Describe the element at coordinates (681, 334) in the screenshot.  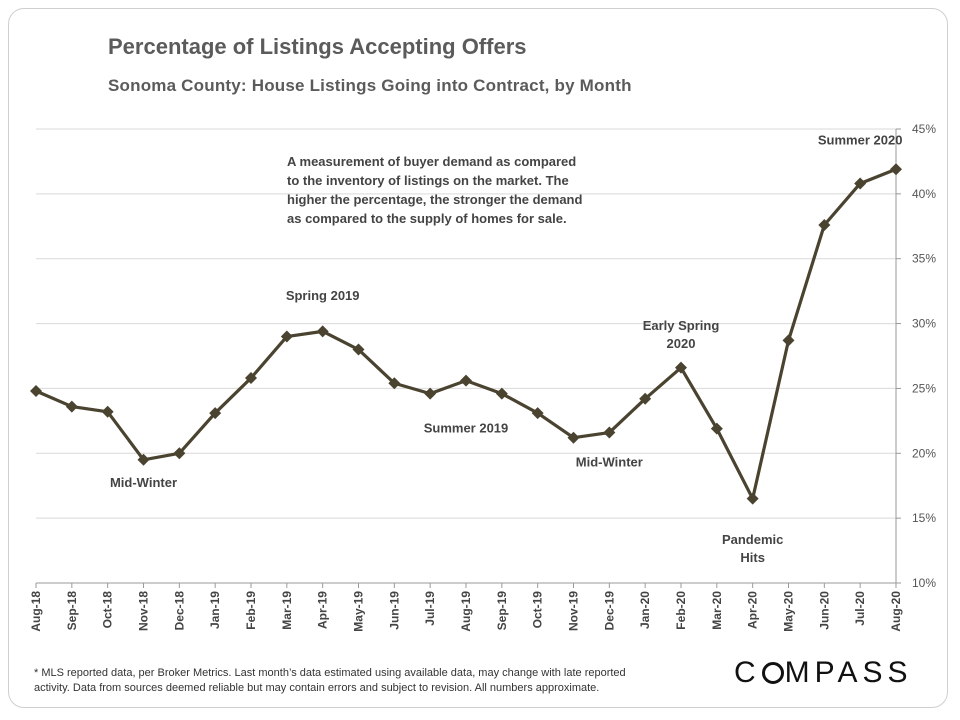
I see `annotation-label: Early Spring 2020` at that location.